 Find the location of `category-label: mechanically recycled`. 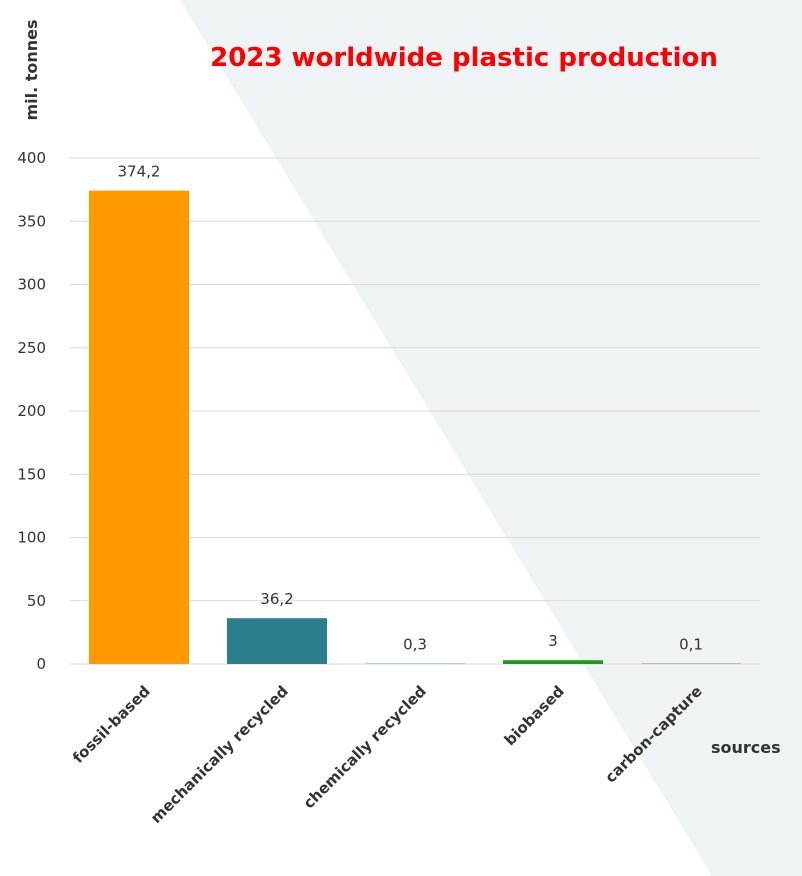

category-label: mechanically recycled is located at coordinates (219, 754).